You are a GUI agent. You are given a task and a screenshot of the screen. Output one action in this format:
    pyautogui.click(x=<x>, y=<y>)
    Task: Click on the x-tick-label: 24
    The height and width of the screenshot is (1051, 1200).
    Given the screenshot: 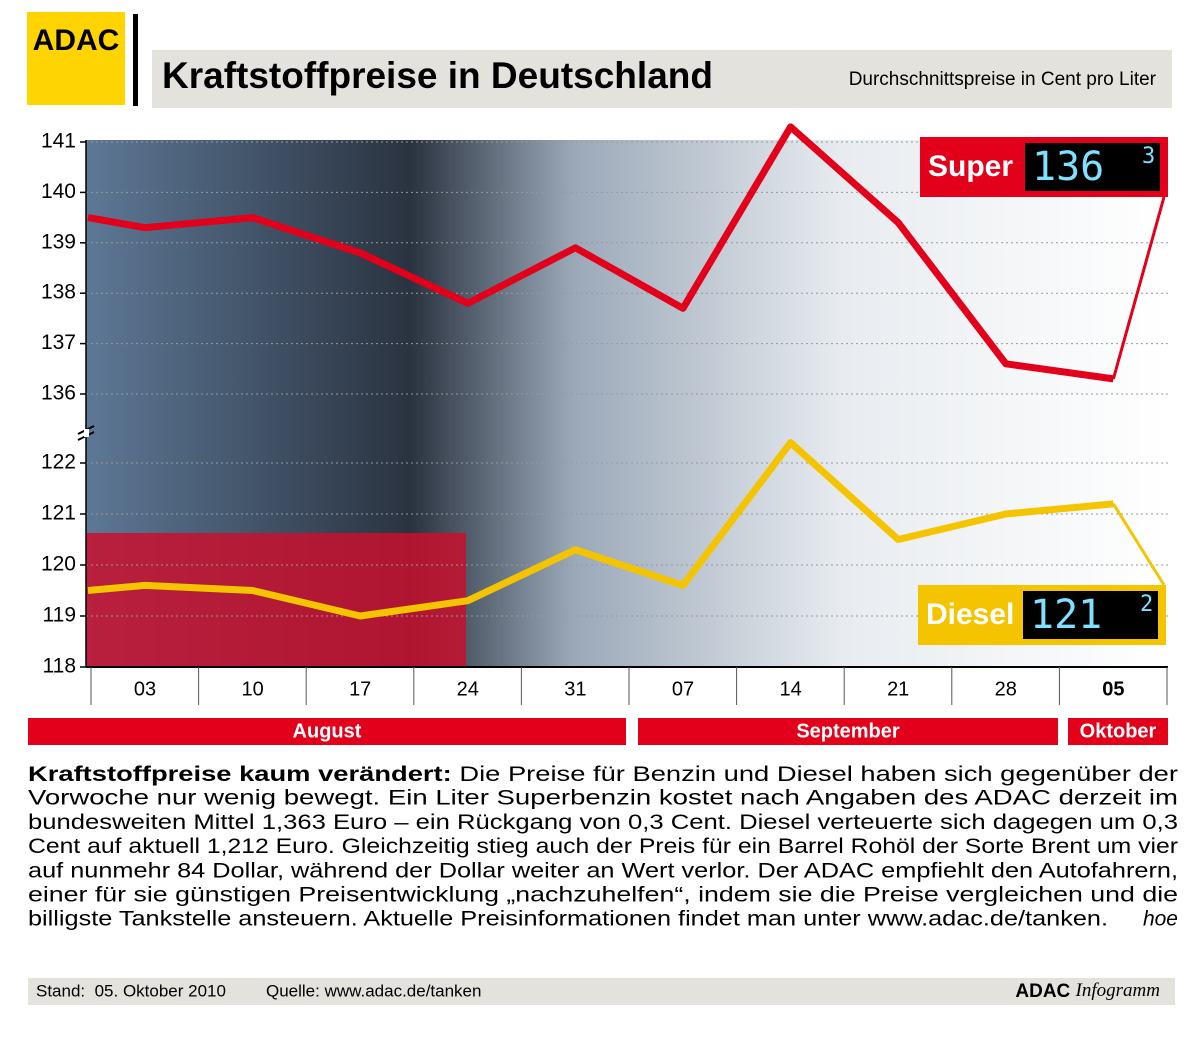 What is the action you would take?
    pyautogui.click(x=468, y=689)
    